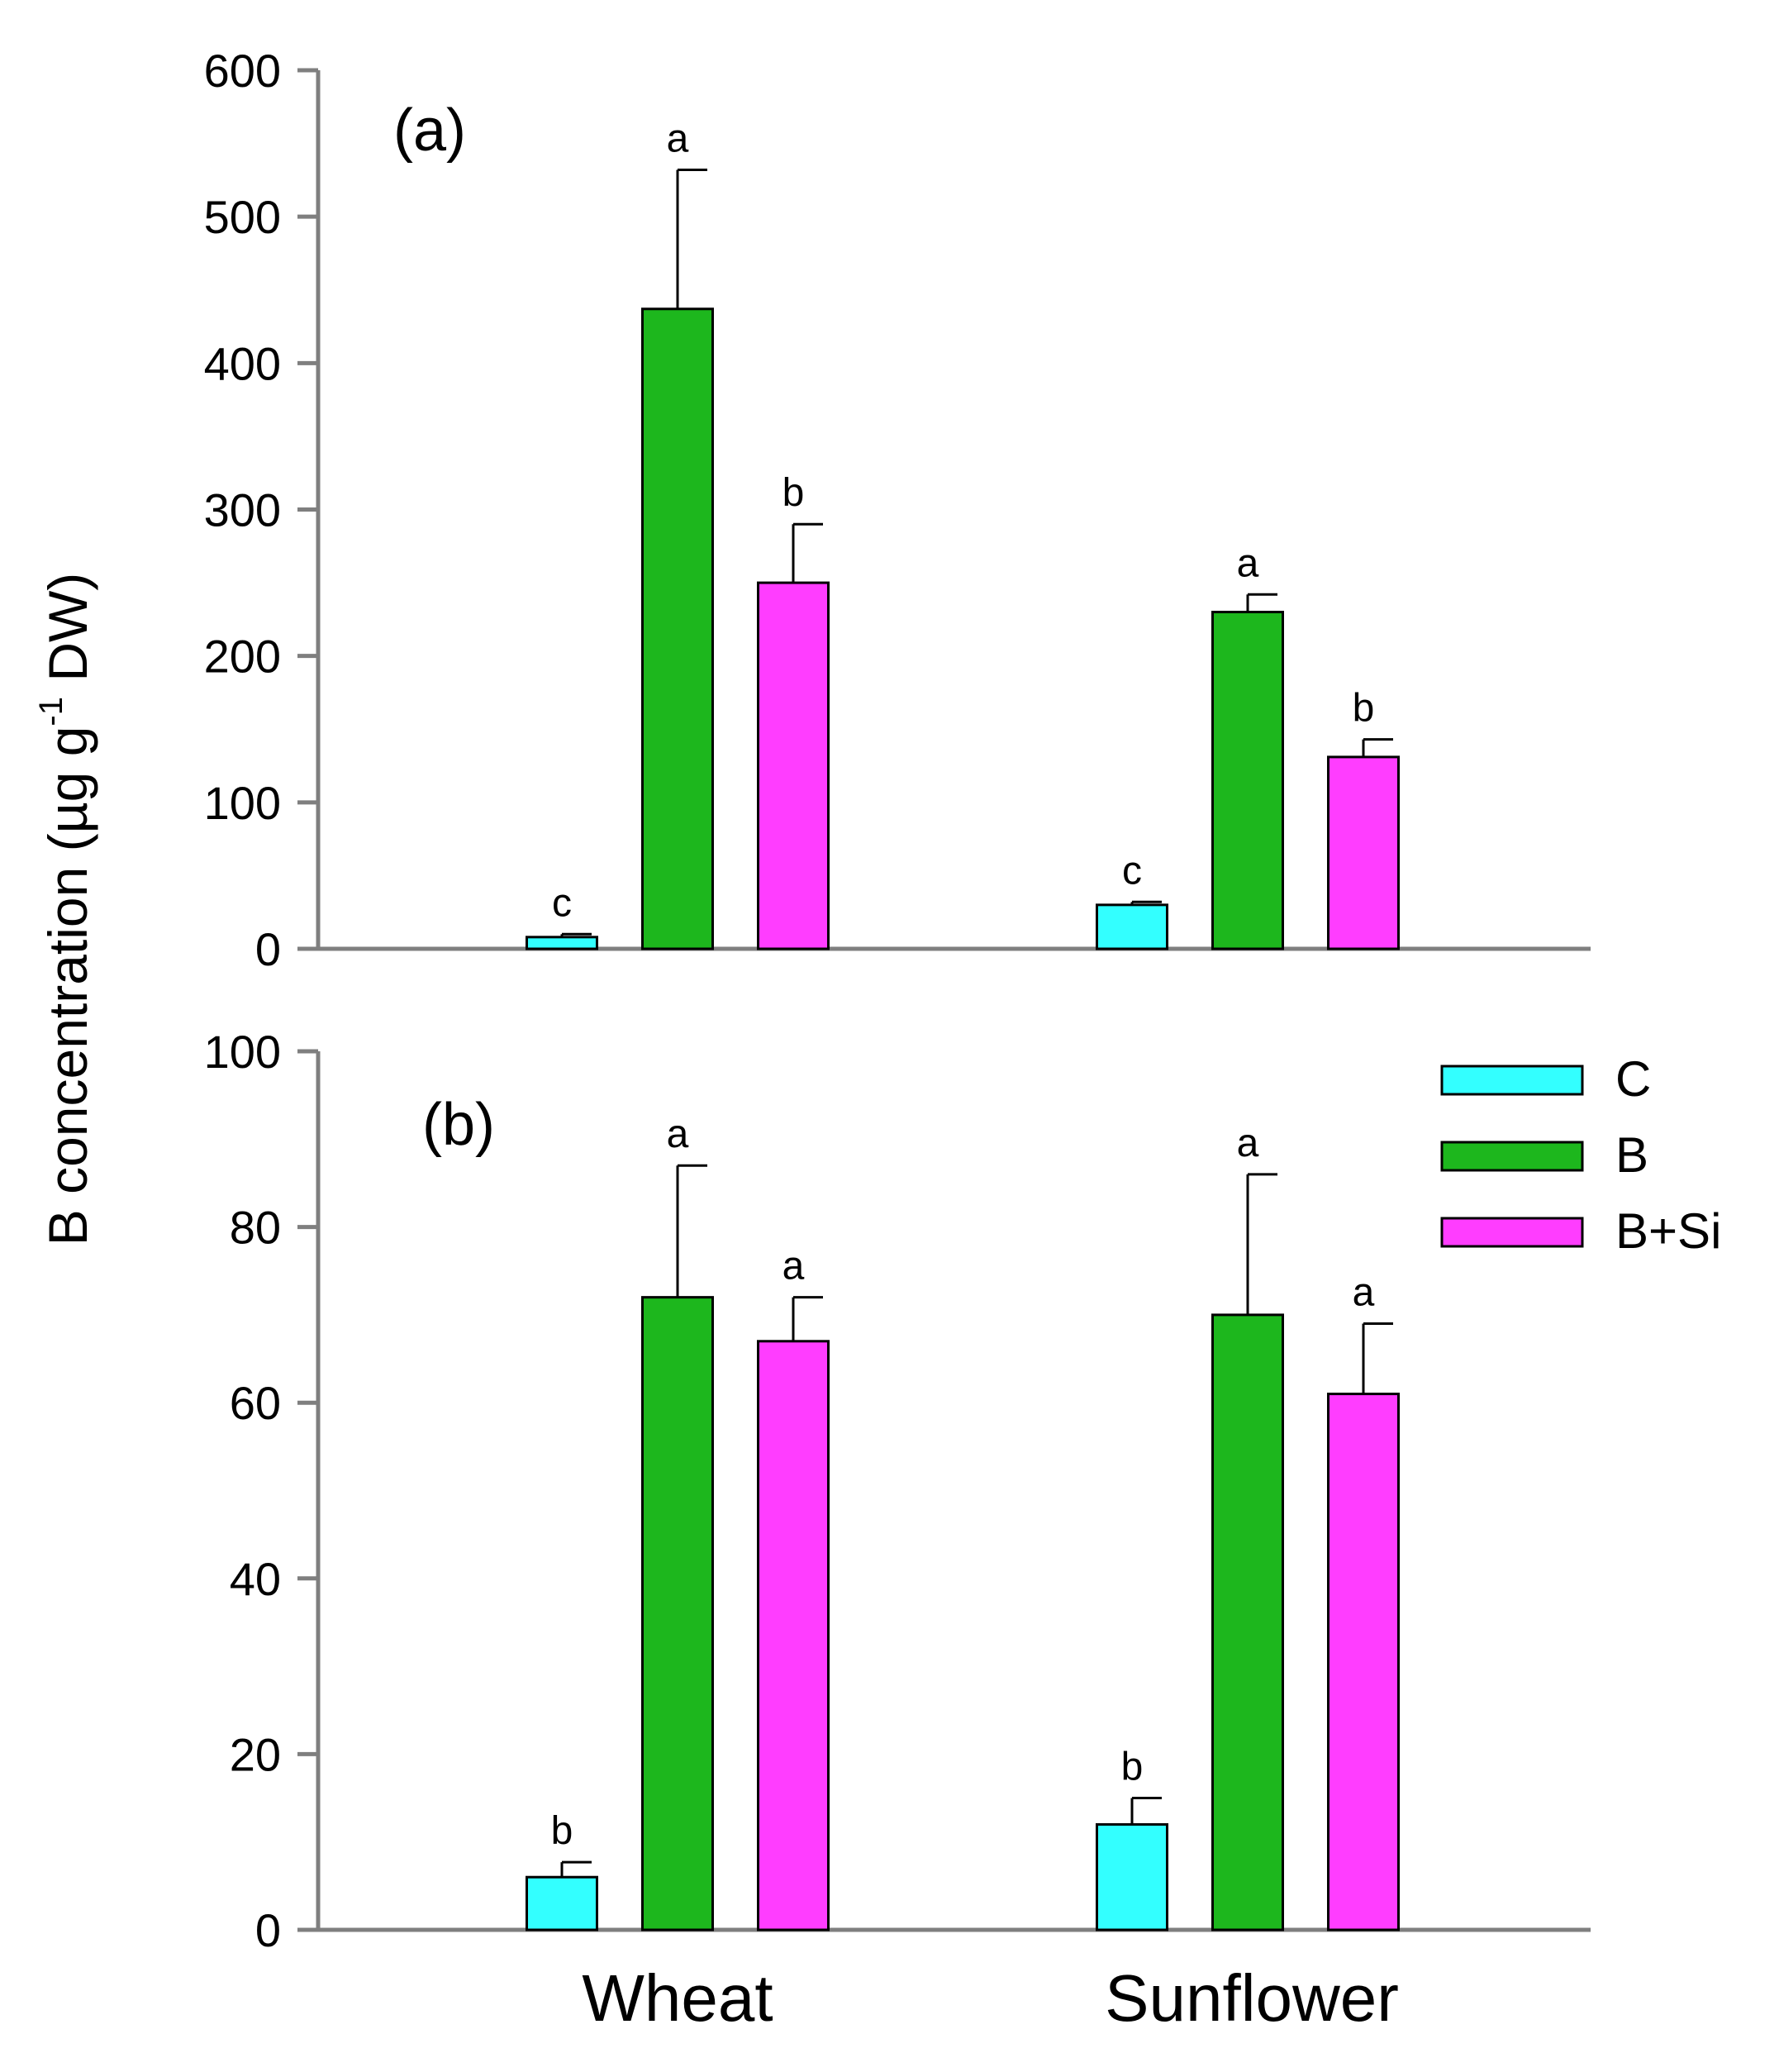  Describe the element at coordinates (677, 1998) in the screenshot. I see `x-label-wheat: Wheat` at that location.